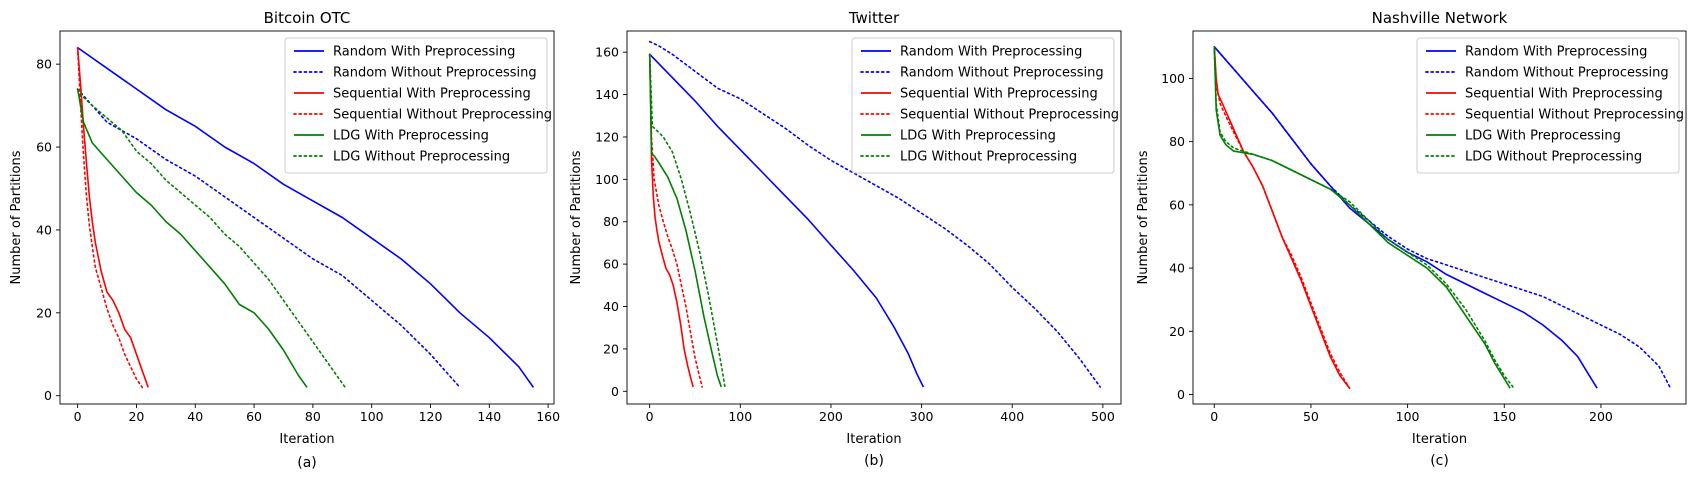 The height and width of the screenshot is (497, 1697). I want to click on y-tick-label: 140, so click(607, 94).